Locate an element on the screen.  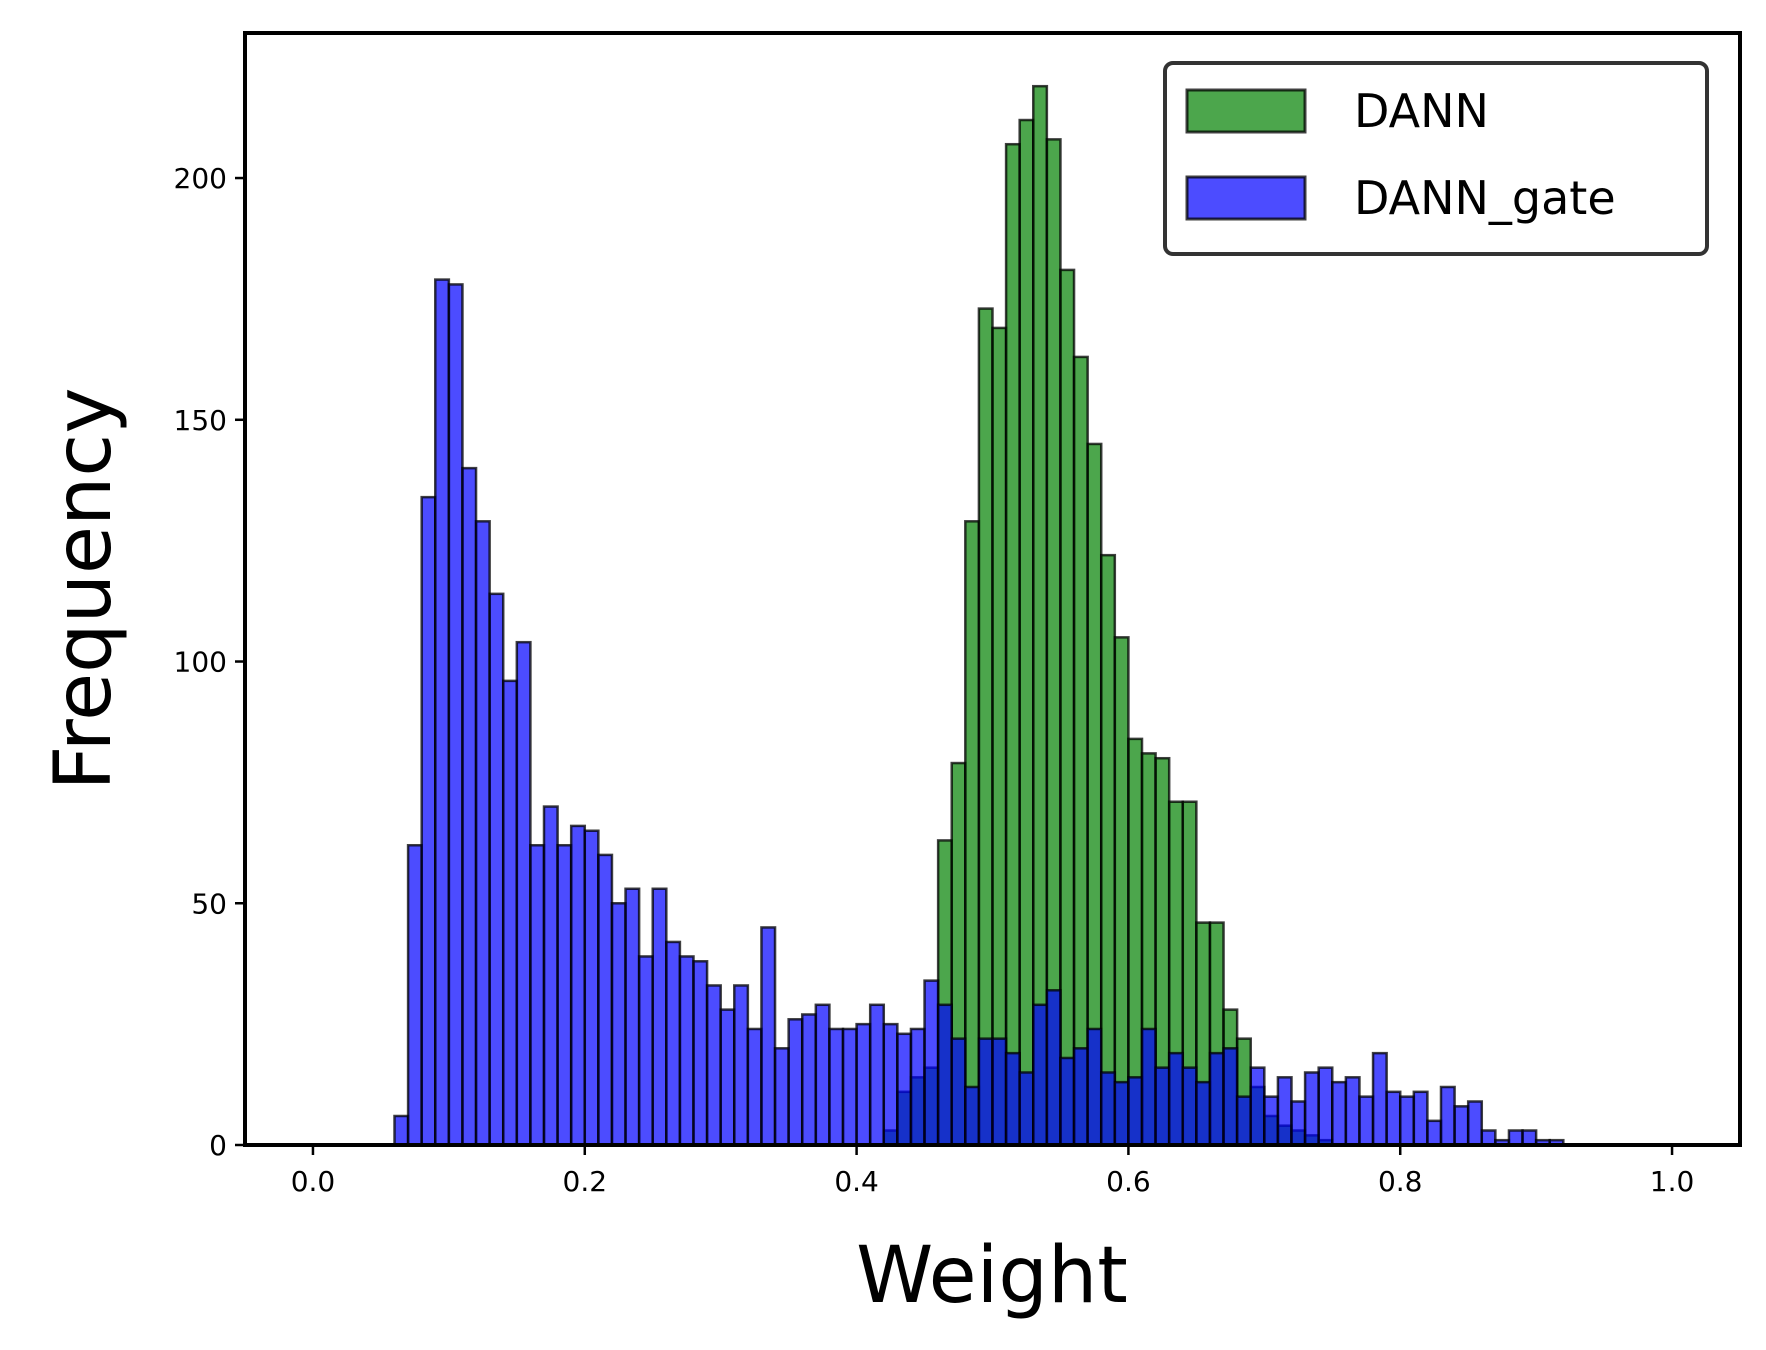
legend: DANN DANN_gate is located at coordinates (1436, 158).